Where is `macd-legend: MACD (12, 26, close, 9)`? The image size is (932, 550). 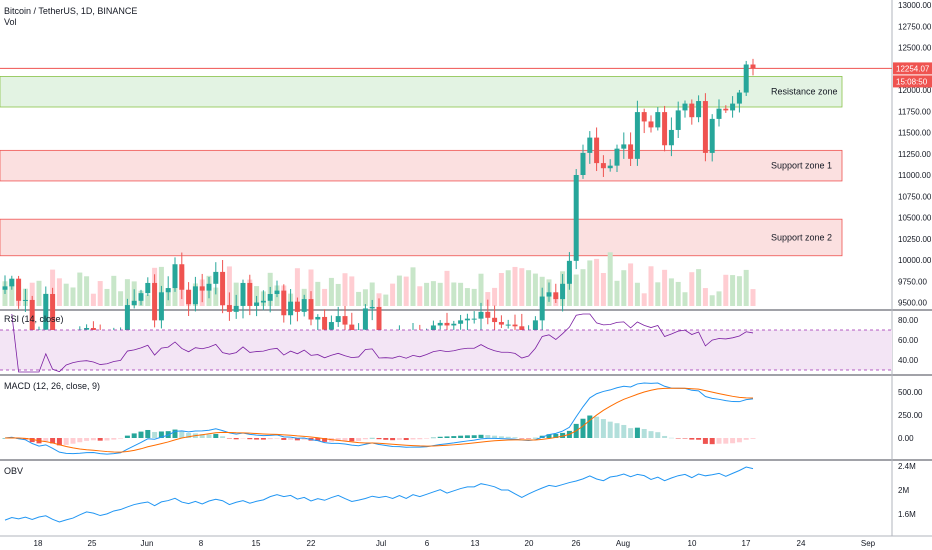 macd-legend: MACD (12, 26, close, 9) is located at coordinates (52, 386).